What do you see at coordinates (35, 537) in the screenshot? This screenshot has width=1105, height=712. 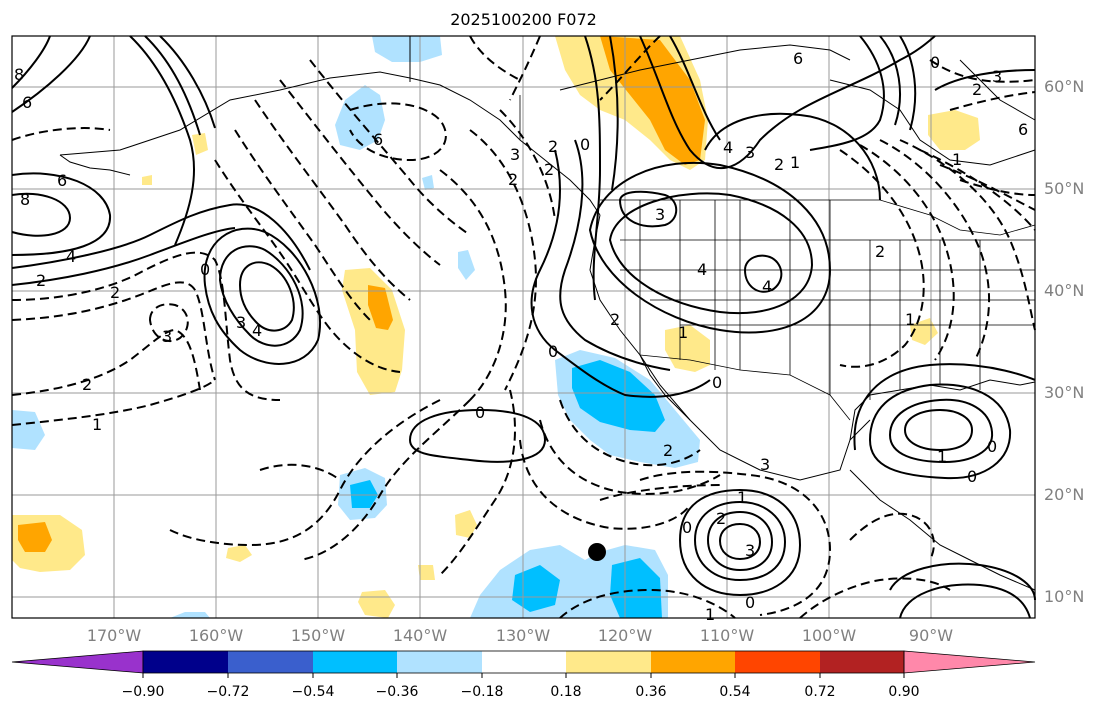 I see `shade-pos-hawaii-west-core` at bounding box center [35, 537].